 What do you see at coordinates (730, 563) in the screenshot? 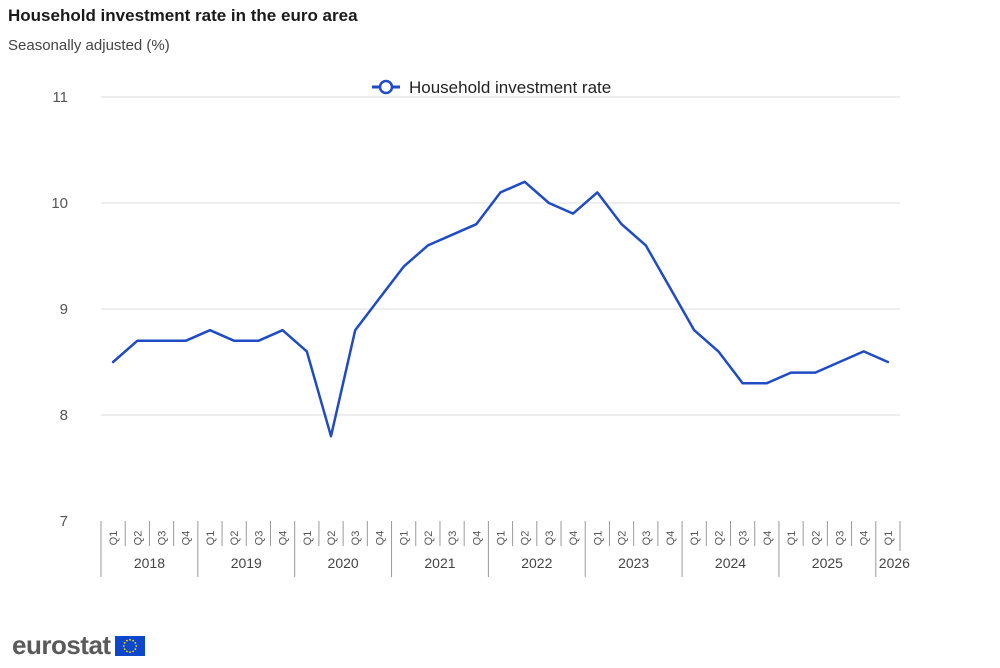
I see `x-year-label: 2024` at bounding box center [730, 563].